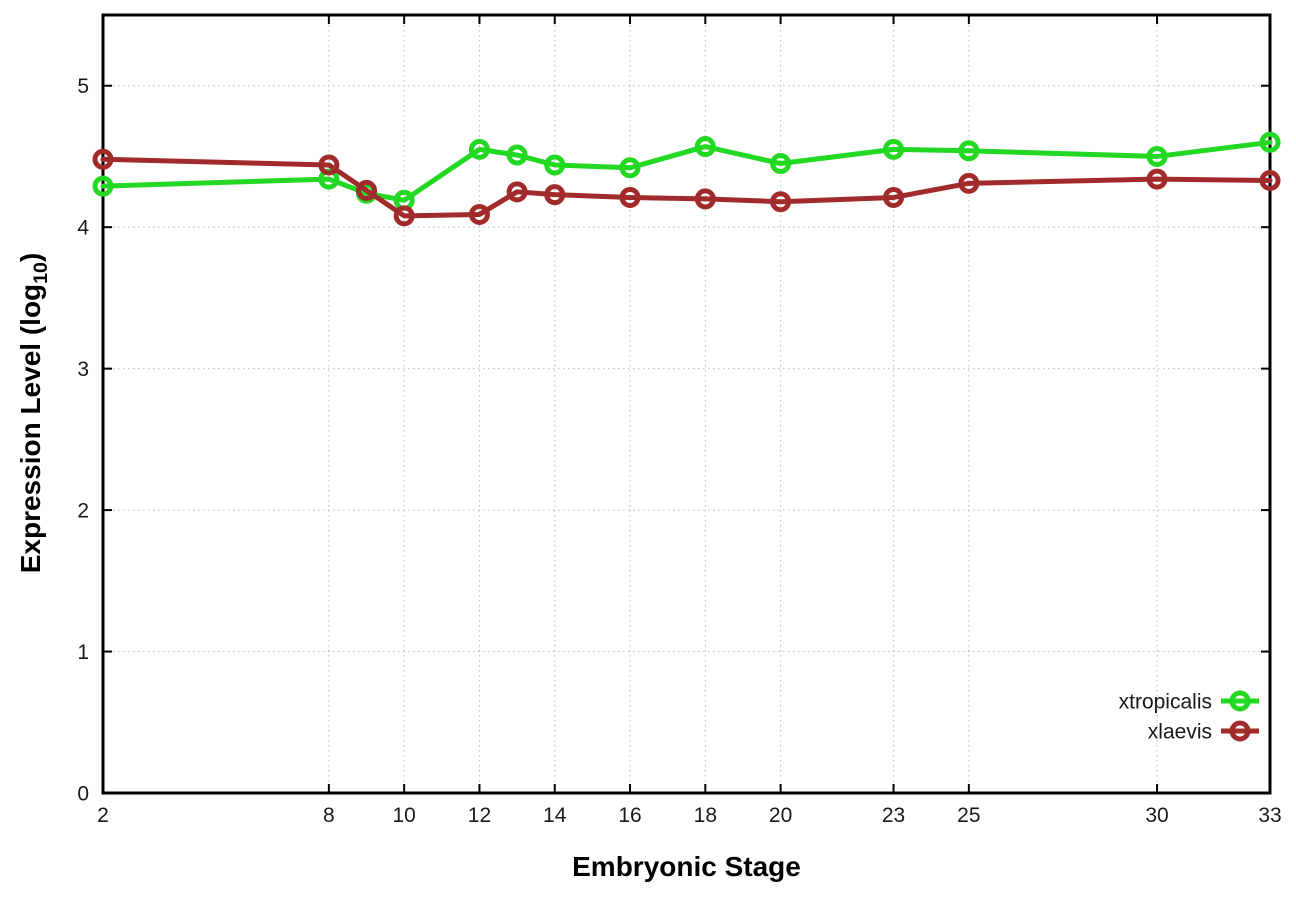  I want to click on x-tick-label: 30, so click(1156, 815).